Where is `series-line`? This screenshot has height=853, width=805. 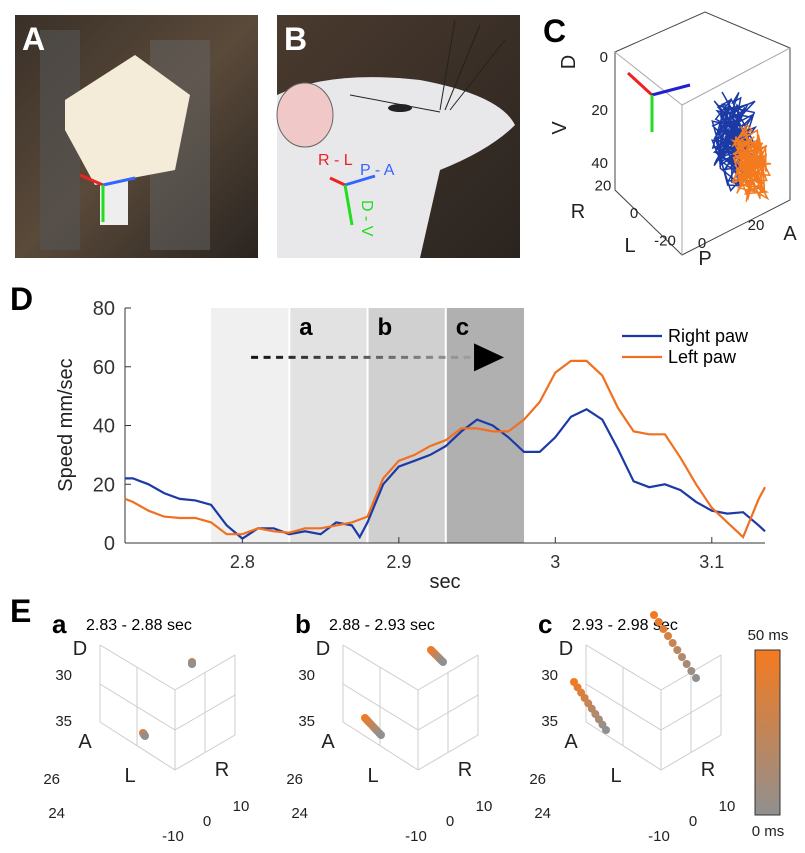
series-line is located at coordinates (445, 474).